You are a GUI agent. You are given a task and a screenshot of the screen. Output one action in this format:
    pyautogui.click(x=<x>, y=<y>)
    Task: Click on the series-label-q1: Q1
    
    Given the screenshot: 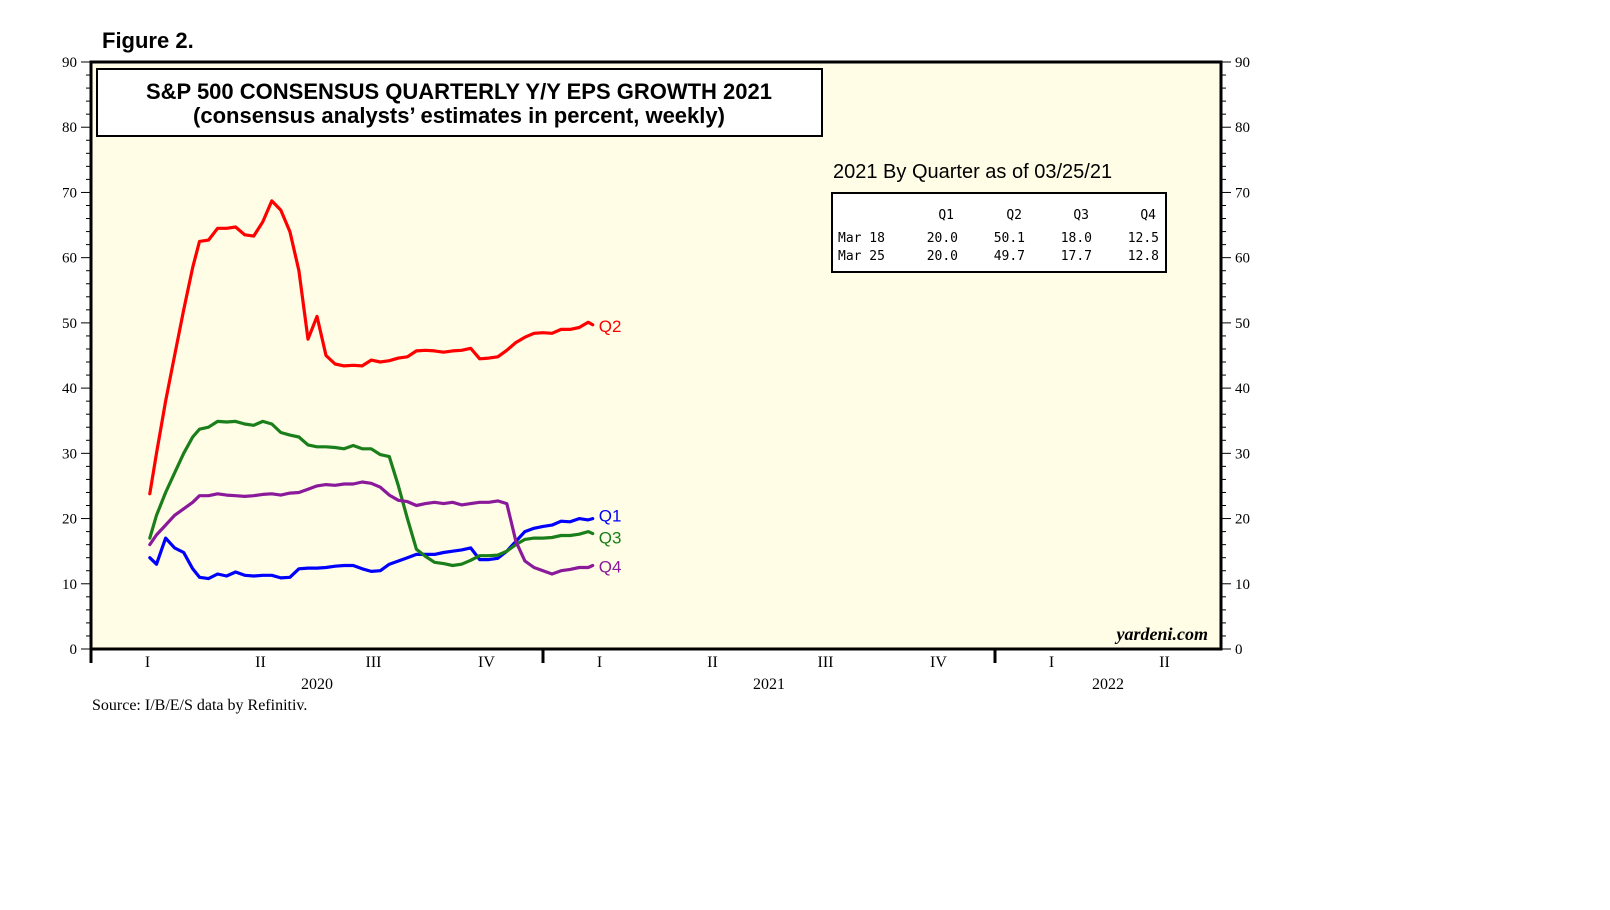 What is the action you would take?
    pyautogui.click(x=610, y=516)
    